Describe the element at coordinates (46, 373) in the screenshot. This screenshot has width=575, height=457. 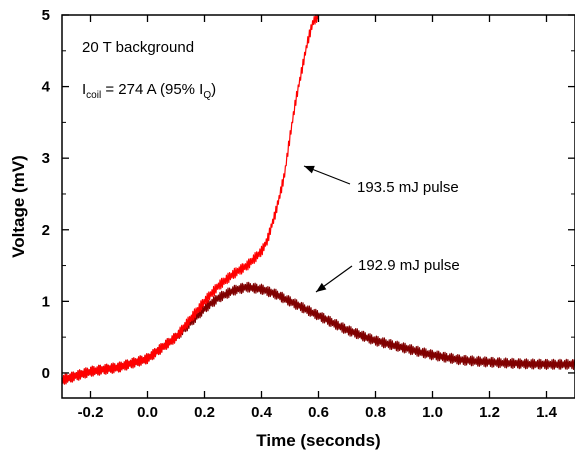
I see `y-tick-label: 0` at that location.